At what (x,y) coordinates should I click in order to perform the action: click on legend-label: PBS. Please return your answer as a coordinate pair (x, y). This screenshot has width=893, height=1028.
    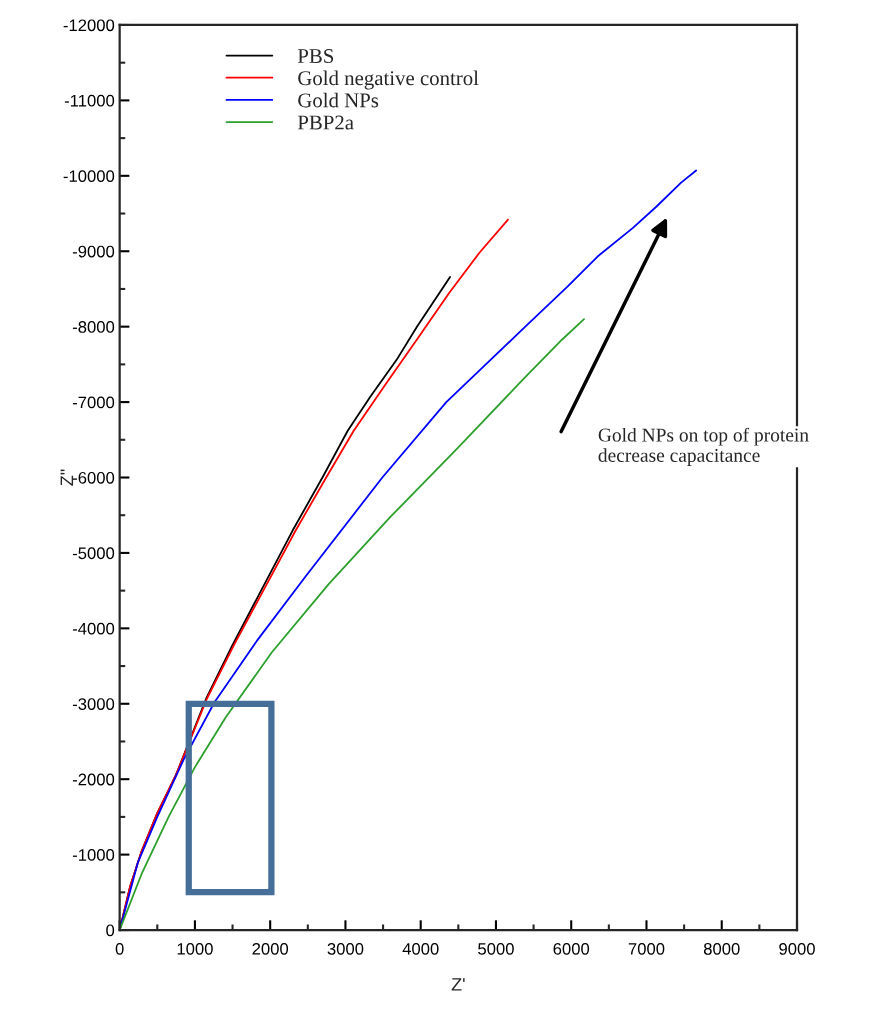
    Looking at the image, I should click on (315, 56).